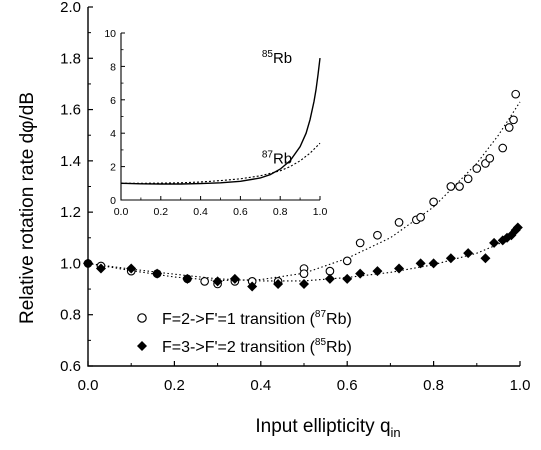 Image resolution: width=541 pixels, height=450 pixels. What do you see at coordinates (113, 168) in the screenshot?
I see `inset-y-tick-label: 2` at bounding box center [113, 168].